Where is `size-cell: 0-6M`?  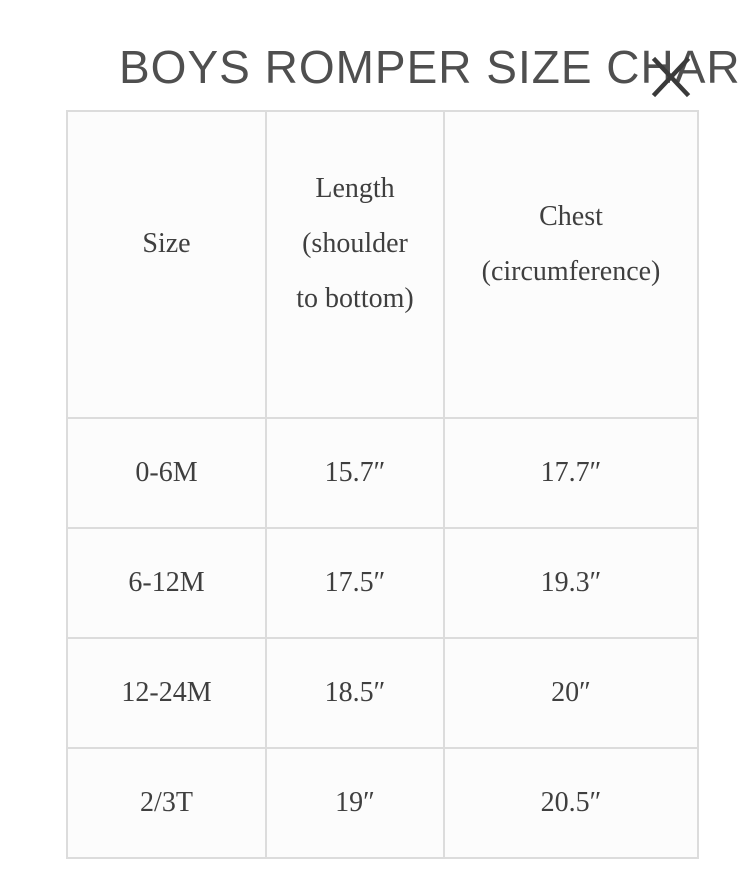
size-cell: 0-6M is located at coordinates (166, 473).